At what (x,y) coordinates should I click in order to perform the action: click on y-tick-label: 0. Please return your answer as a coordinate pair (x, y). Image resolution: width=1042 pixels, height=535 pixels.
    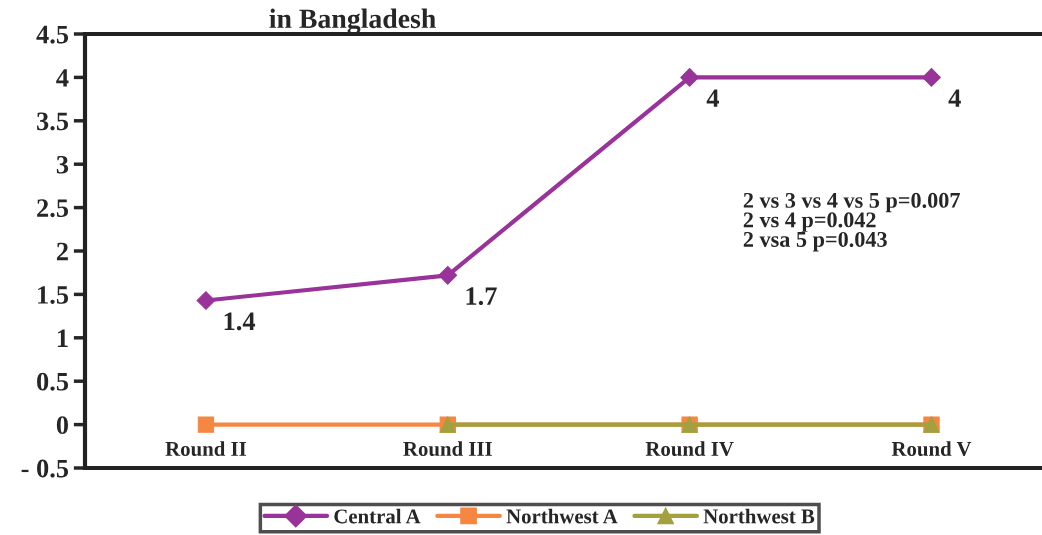
    Looking at the image, I should click on (62, 425).